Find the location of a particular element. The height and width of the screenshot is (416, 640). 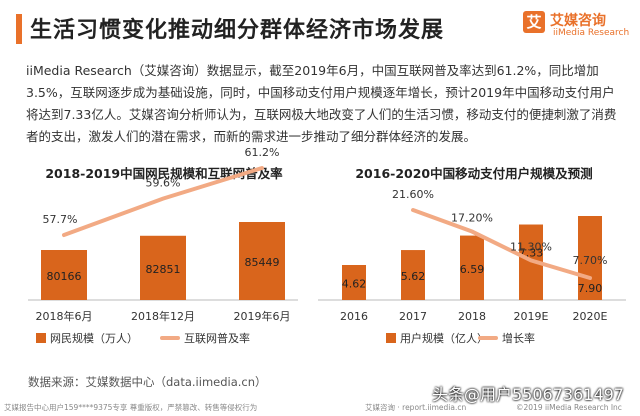

bar-value-label: 6.59 is located at coordinates (472, 269).